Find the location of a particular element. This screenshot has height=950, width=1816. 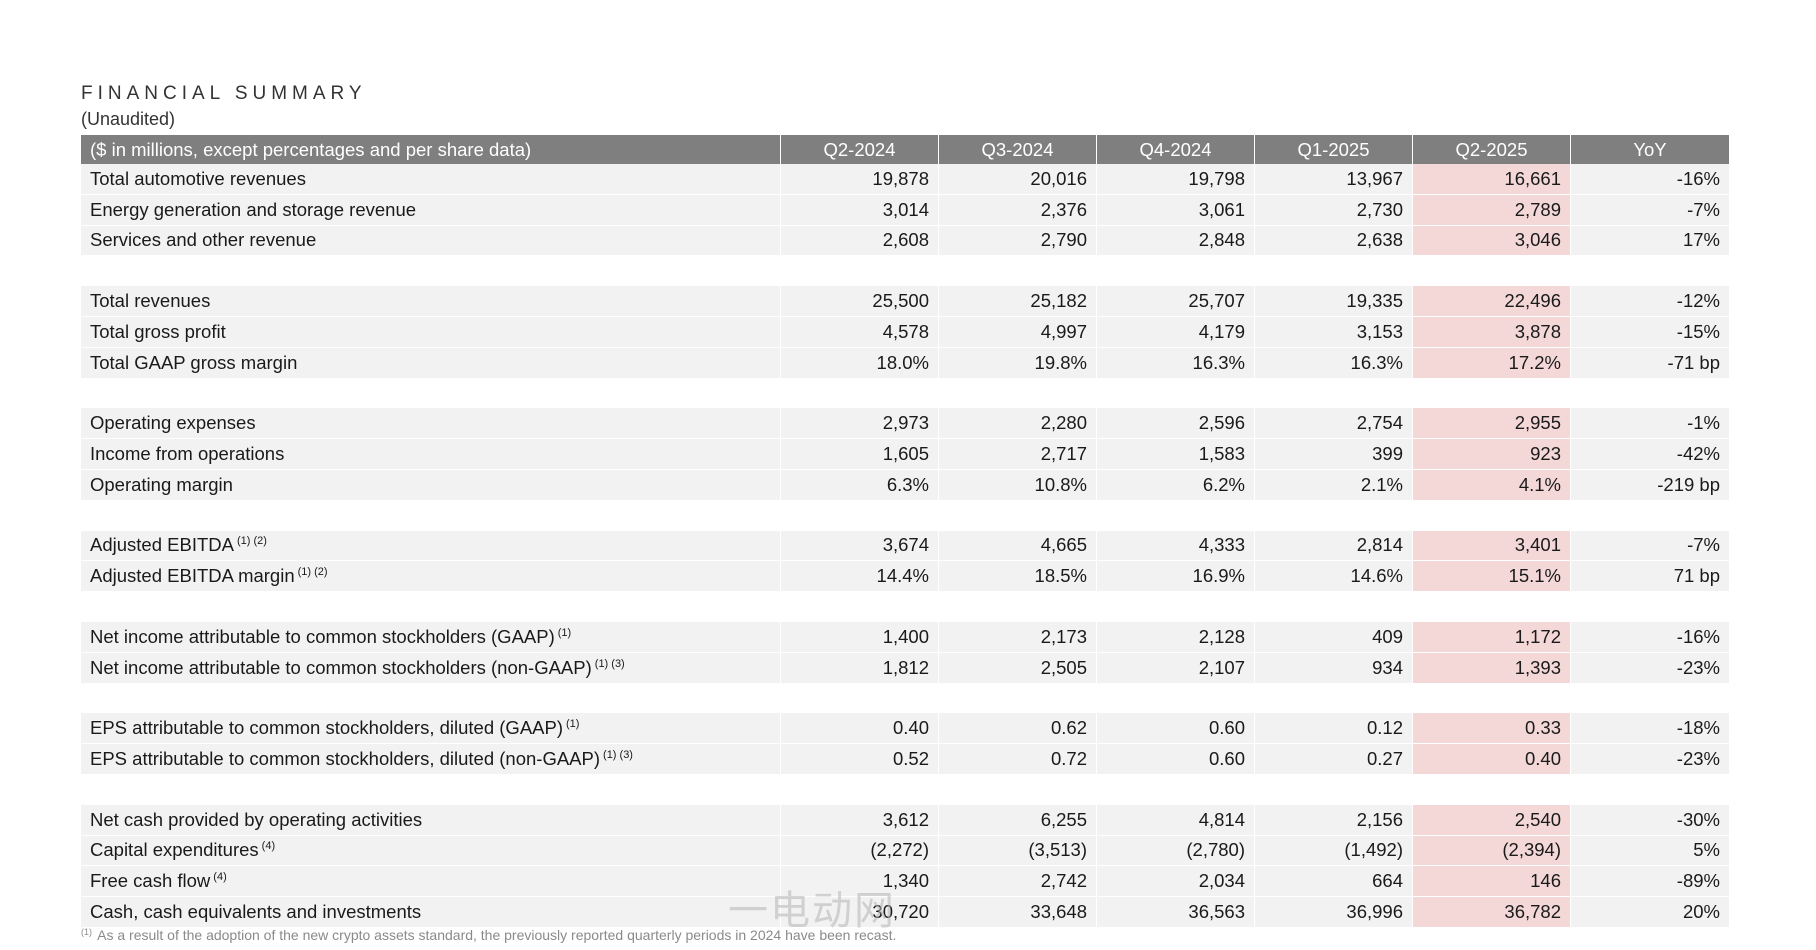

row-label-text: Capital expenditures is located at coordinates (174, 850).